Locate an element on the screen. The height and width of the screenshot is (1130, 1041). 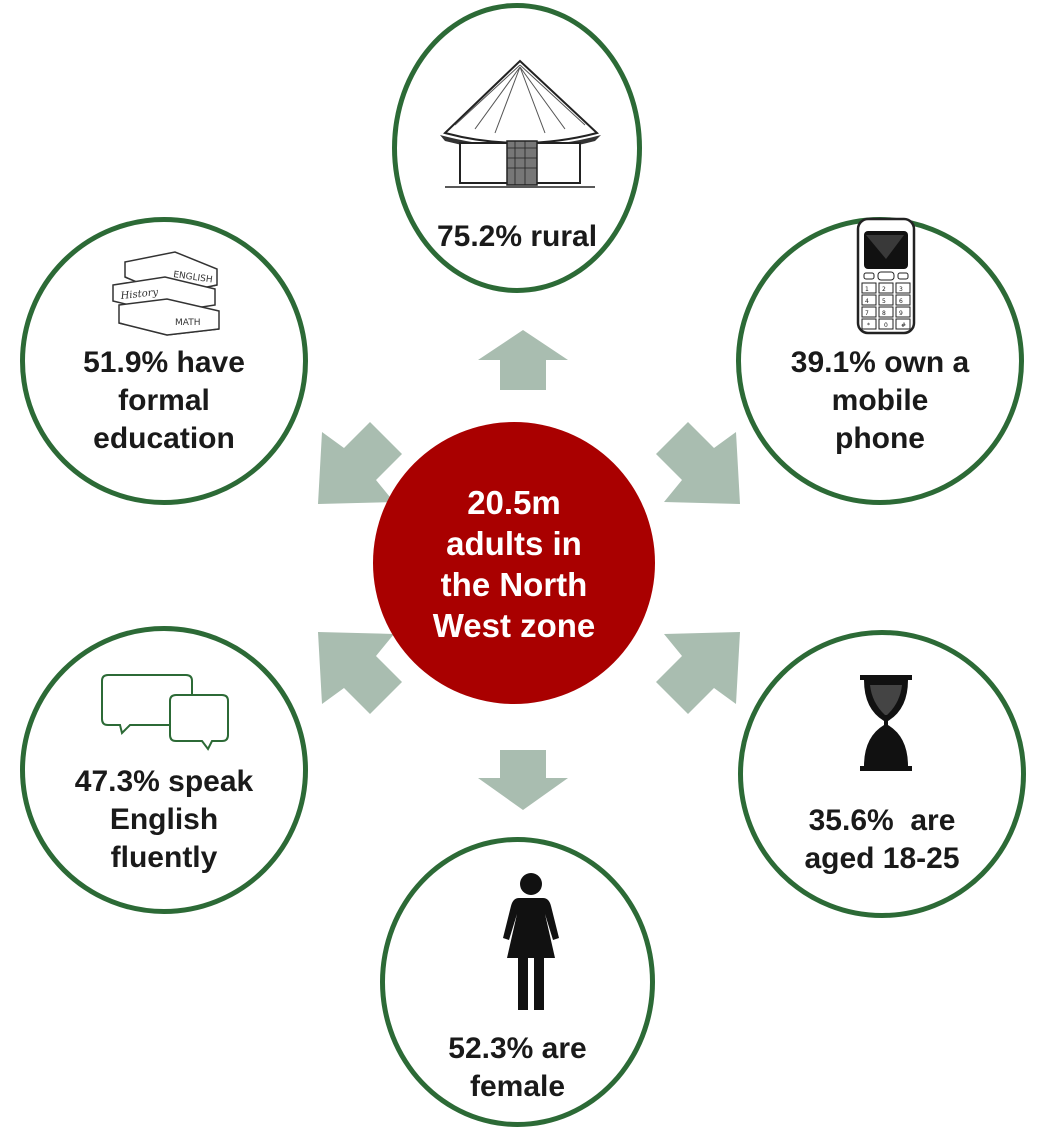
hourglass-icon is located at coordinates (886, 723).